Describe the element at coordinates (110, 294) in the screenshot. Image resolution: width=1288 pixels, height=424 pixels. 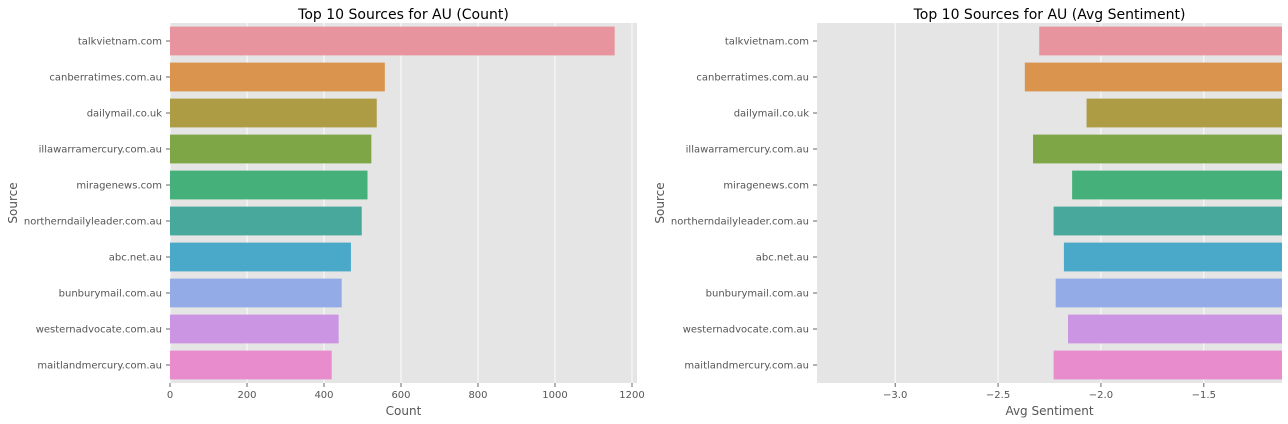
I see `count-y-tick-label: bunburymail.com.au` at that location.